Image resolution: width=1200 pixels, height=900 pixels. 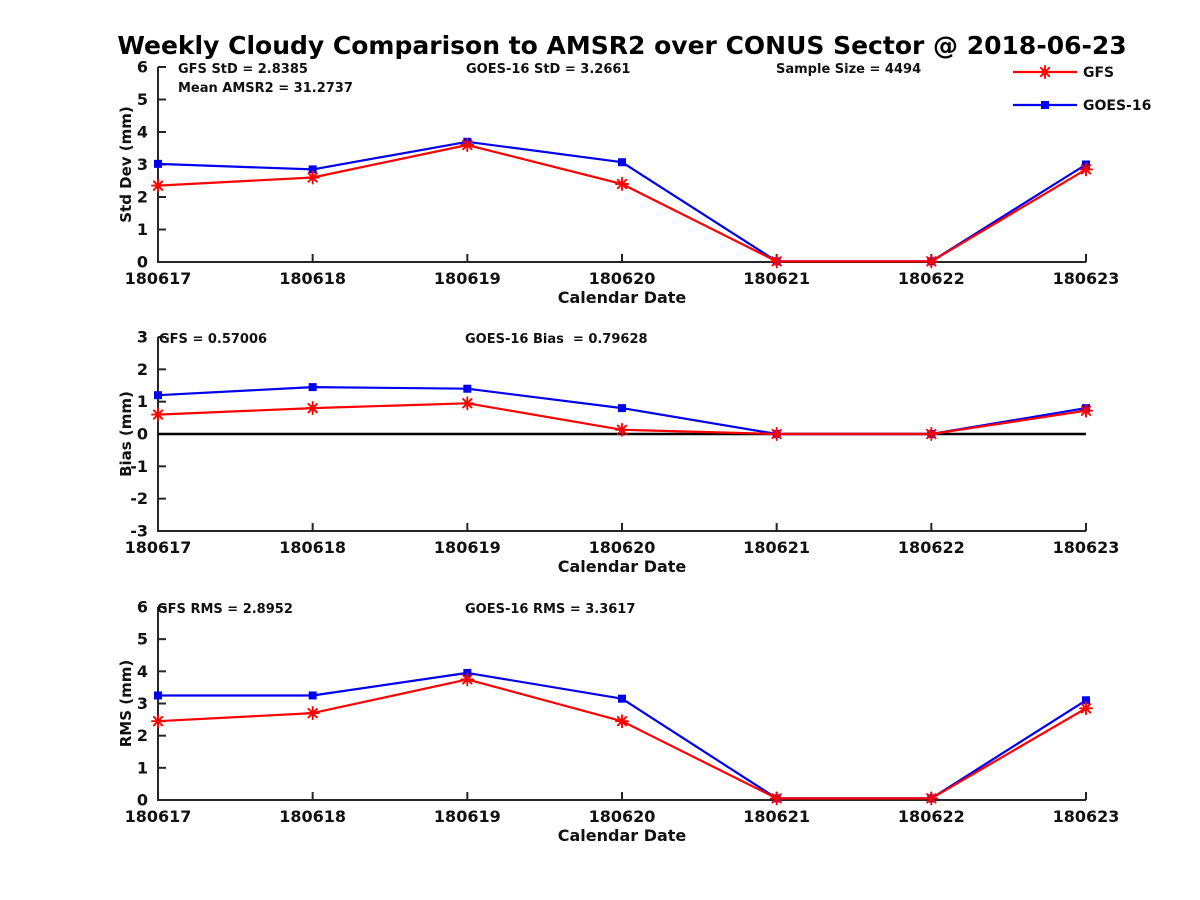 I want to click on legend: GFS GOES-16, so click(x=1082, y=89).